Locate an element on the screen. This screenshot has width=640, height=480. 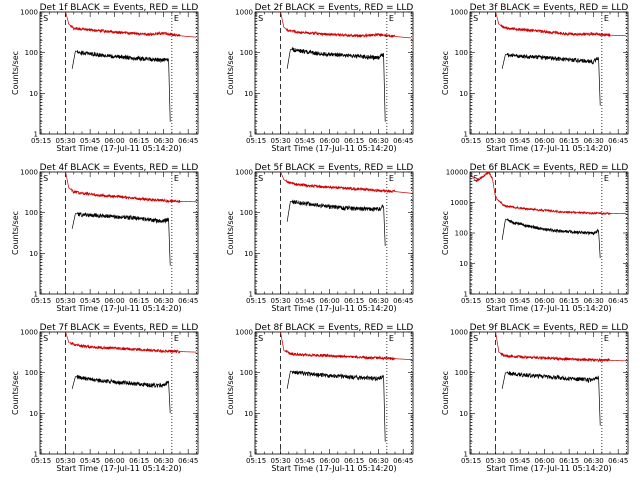
panel-title: Det 9f BLACK = Events, RED = LLD is located at coordinates (549, 328).